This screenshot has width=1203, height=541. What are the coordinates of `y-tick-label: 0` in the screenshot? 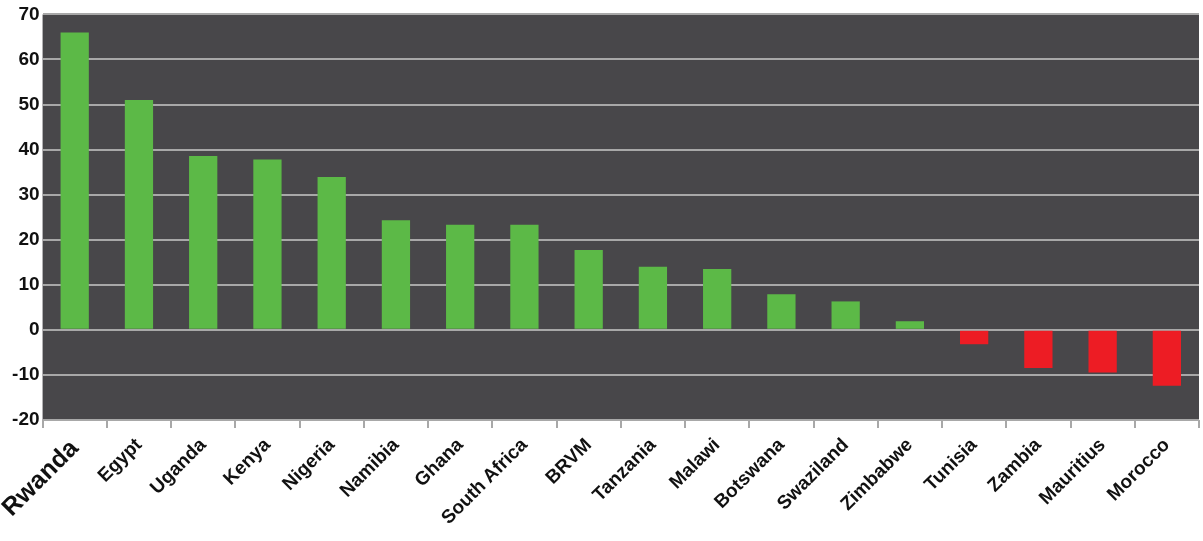 It's located at (34, 329).